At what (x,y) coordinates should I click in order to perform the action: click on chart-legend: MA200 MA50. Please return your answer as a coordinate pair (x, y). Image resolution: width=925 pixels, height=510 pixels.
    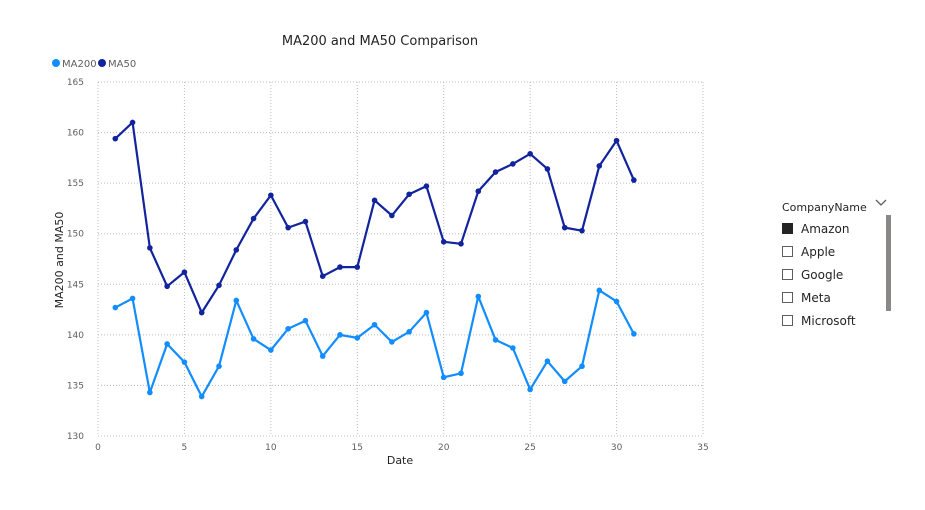
    Looking at the image, I should click on (94, 64).